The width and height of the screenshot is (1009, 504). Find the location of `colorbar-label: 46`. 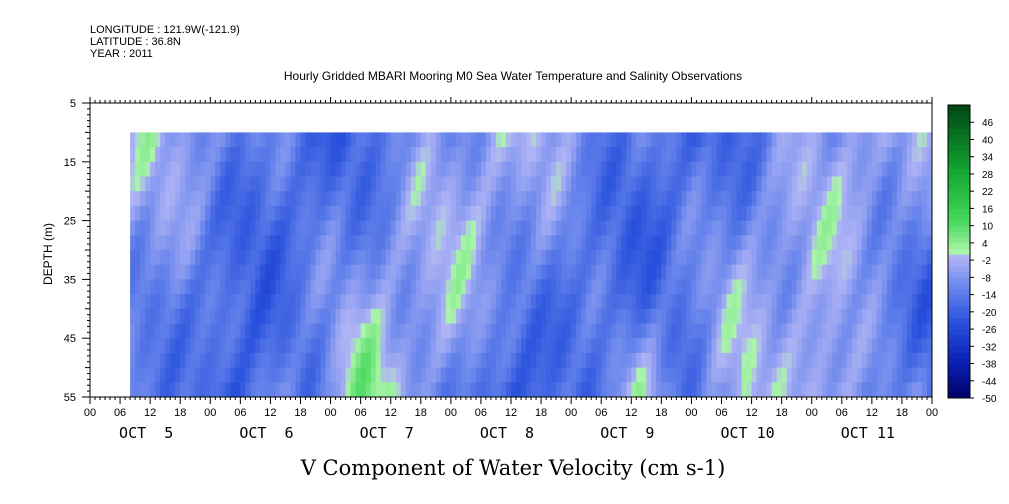

colorbar-label: 46 is located at coordinates (988, 123).